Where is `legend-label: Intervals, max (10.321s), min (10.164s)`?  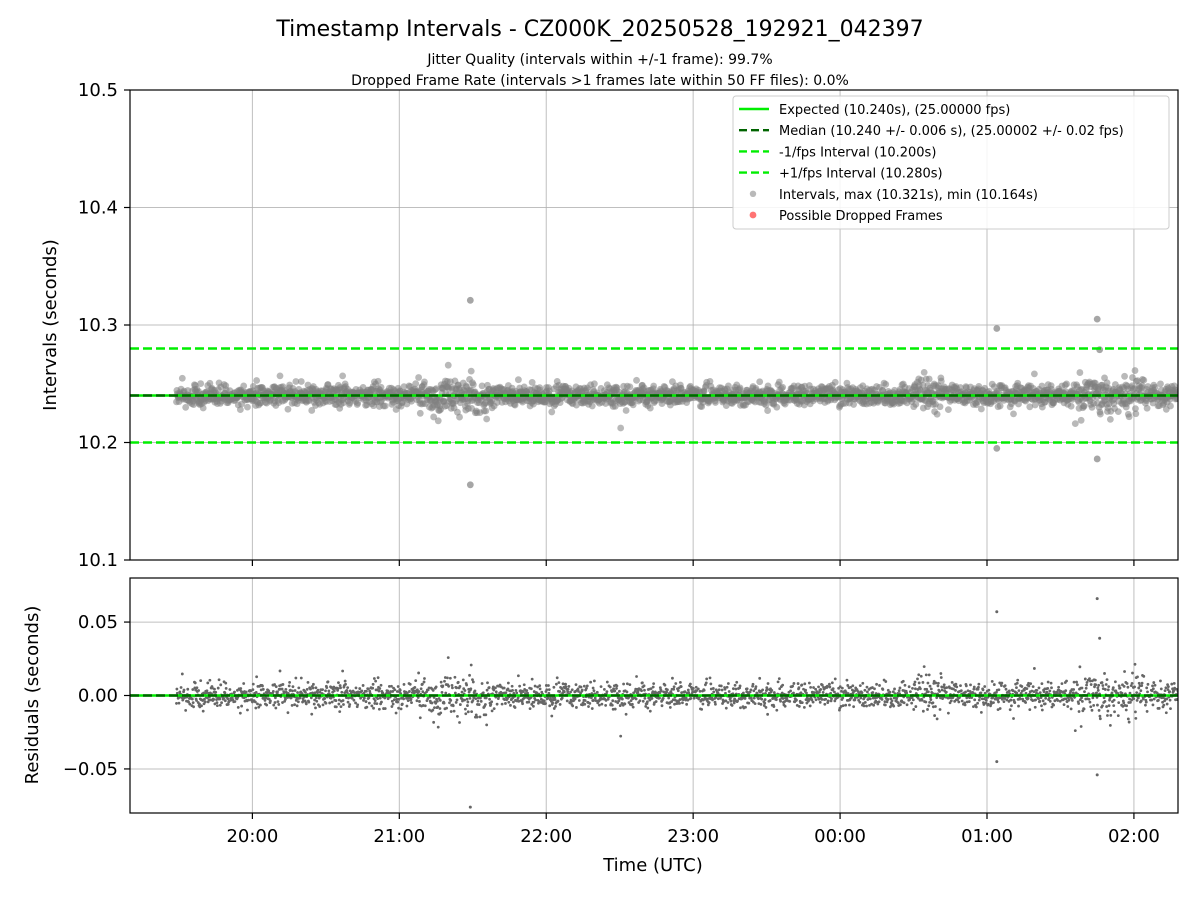 legend-label: Intervals, max (10.321s), min (10.164s) is located at coordinates (908, 195).